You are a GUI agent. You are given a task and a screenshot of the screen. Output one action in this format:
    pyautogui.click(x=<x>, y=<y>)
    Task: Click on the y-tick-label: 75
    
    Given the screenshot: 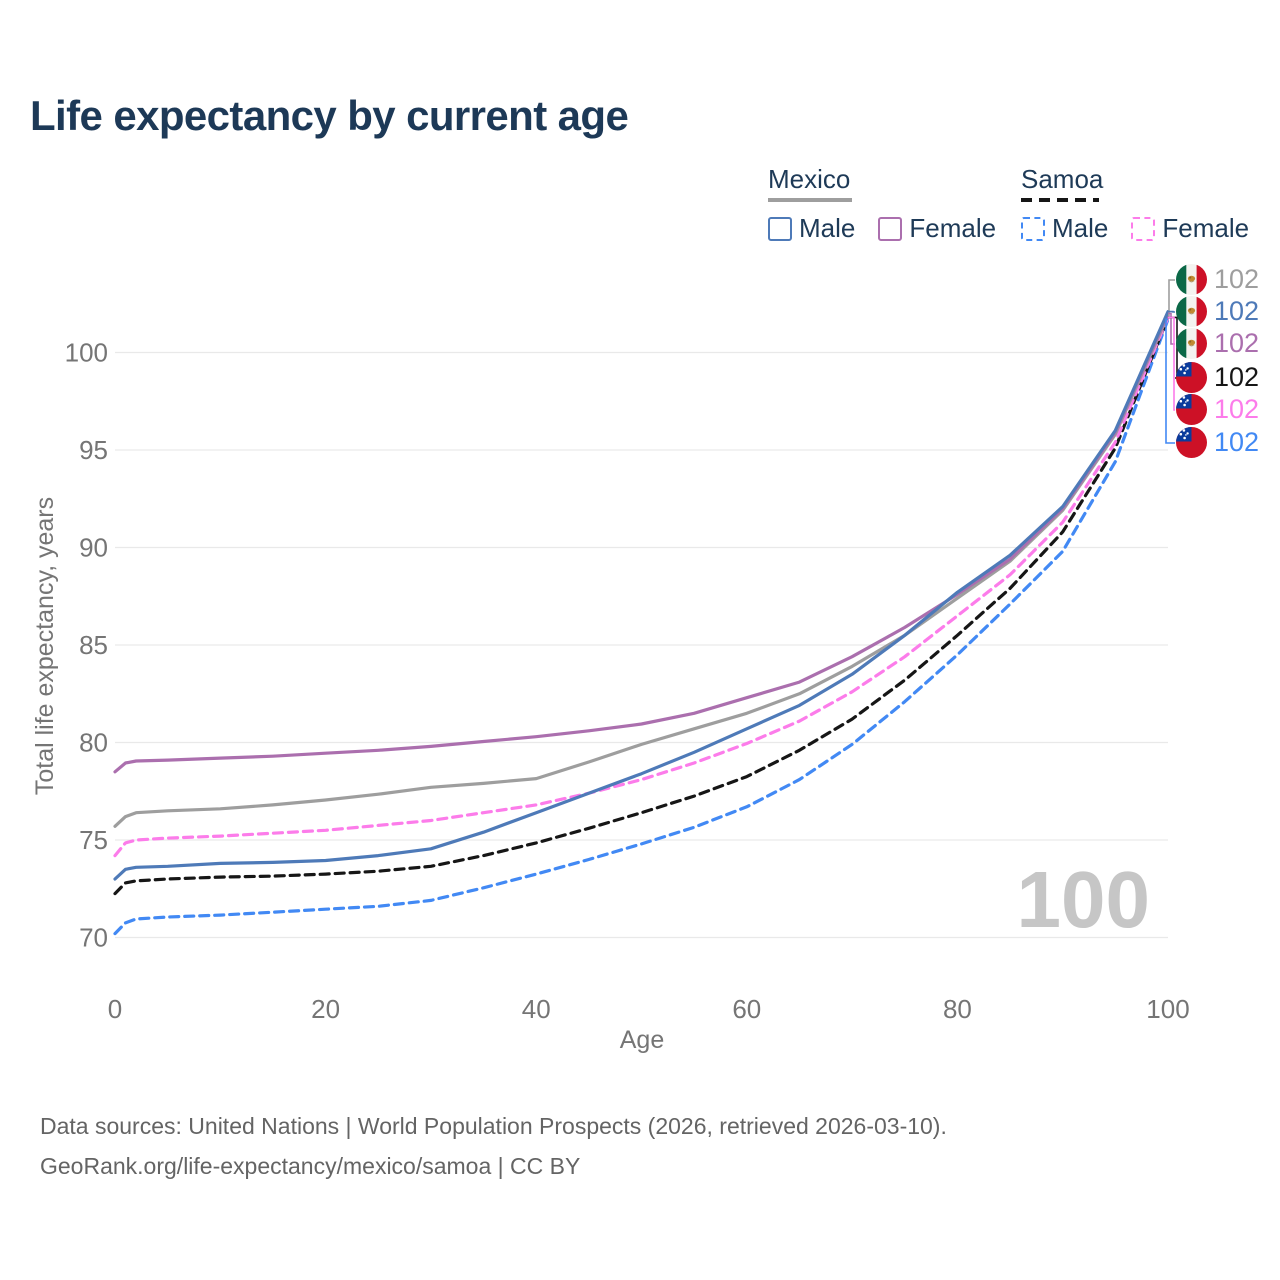 What is the action you would take?
    pyautogui.click(x=93, y=840)
    